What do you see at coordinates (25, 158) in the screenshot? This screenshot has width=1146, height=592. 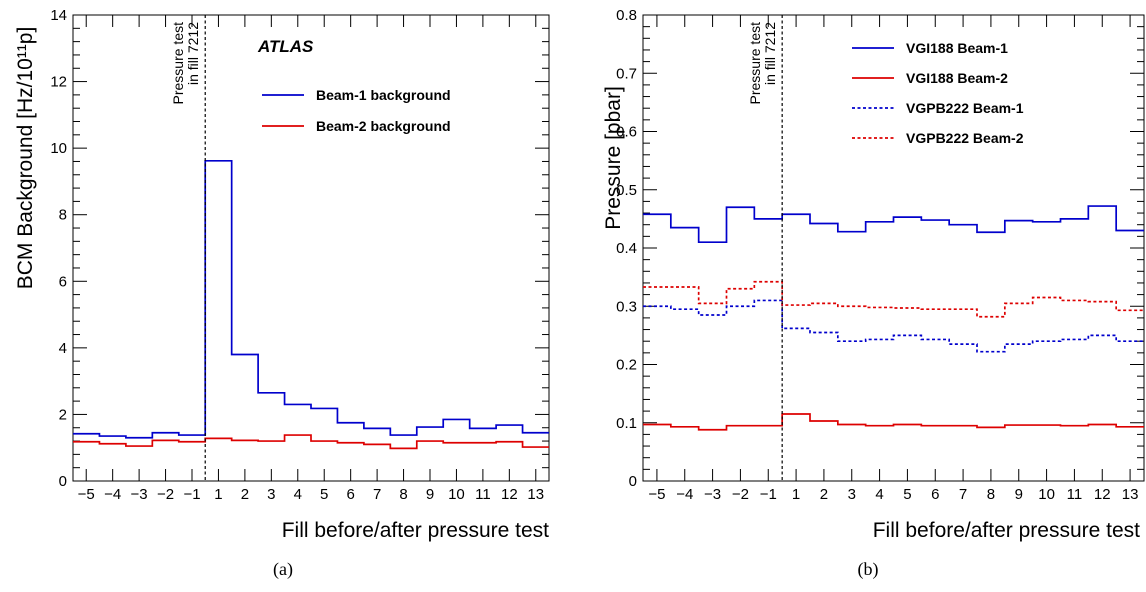 I see `y-axis-title: BCM Background [Hz/10¹¹p]` at bounding box center [25, 158].